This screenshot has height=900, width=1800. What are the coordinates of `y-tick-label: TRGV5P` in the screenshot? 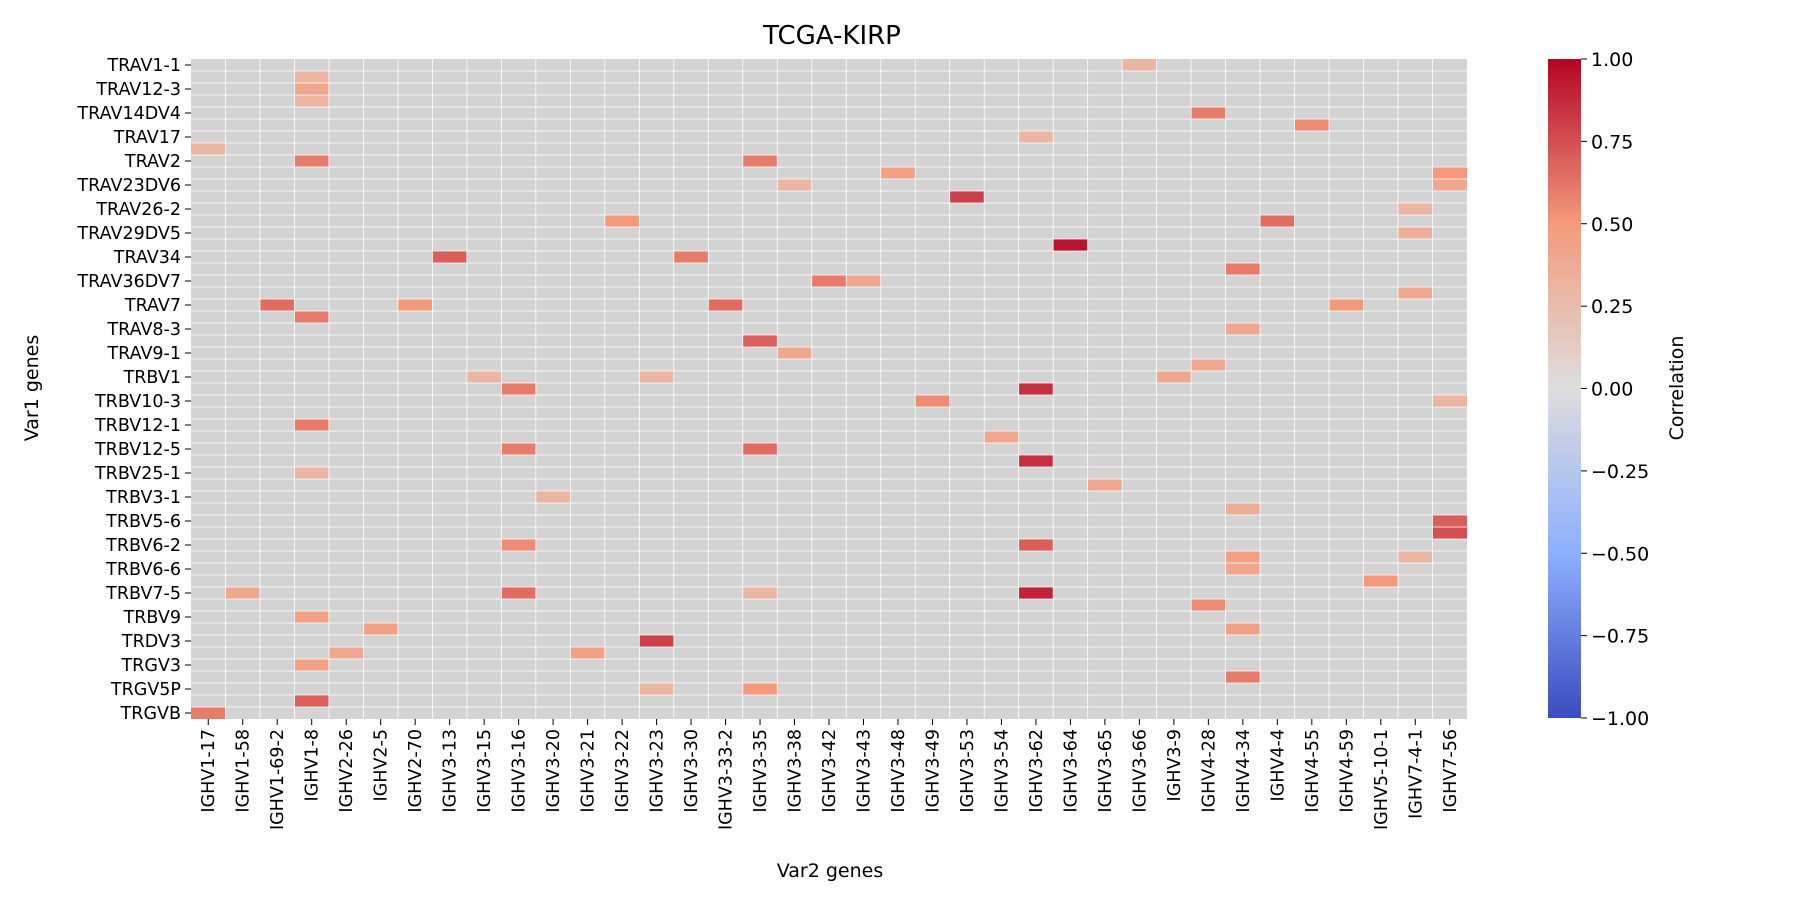 It's located at (145, 690).